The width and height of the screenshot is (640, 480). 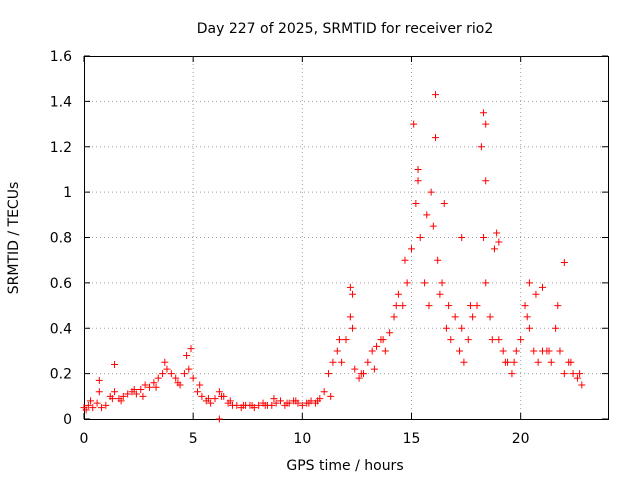 What do you see at coordinates (412, 439) in the screenshot?
I see `x-tick-label: 15` at bounding box center [412, 439].